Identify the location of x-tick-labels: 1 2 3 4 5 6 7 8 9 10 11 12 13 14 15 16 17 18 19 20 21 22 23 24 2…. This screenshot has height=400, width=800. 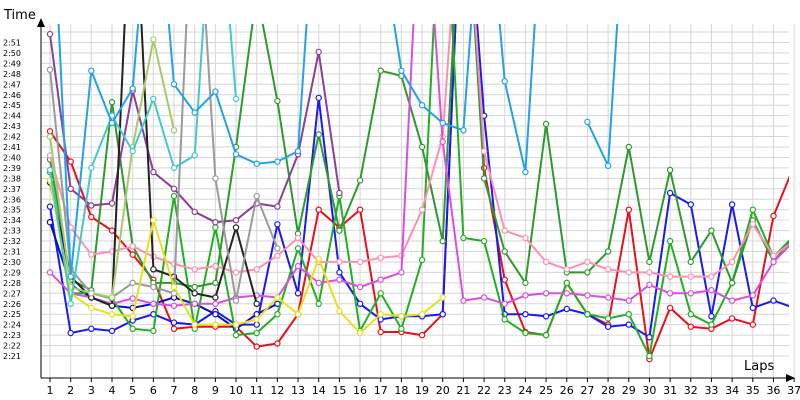
(423, 390).